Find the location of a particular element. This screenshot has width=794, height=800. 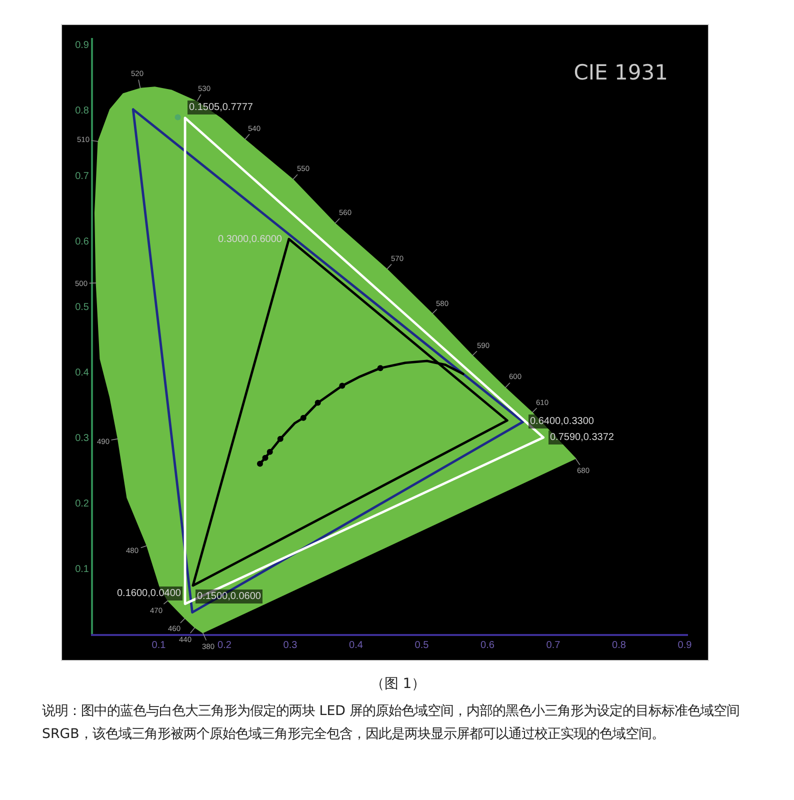

annotation: 0.7590,0.3372 is located at coordinates (582, 437).